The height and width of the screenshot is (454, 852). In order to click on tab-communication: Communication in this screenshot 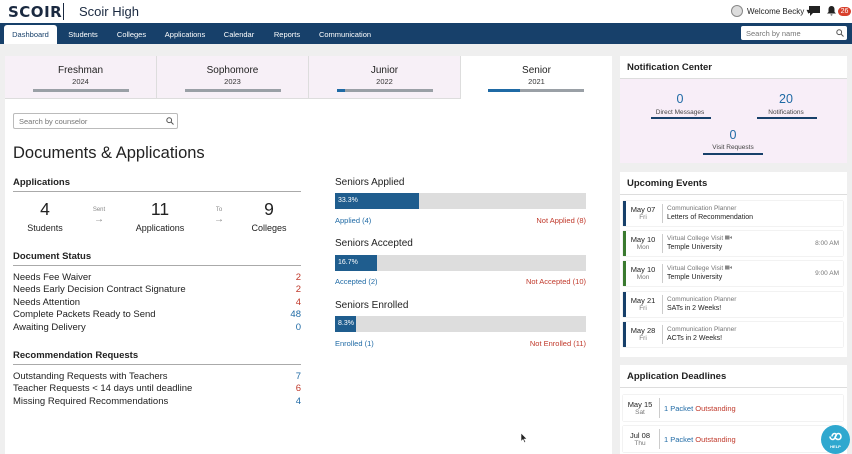, I will do `click(345, 34)`.